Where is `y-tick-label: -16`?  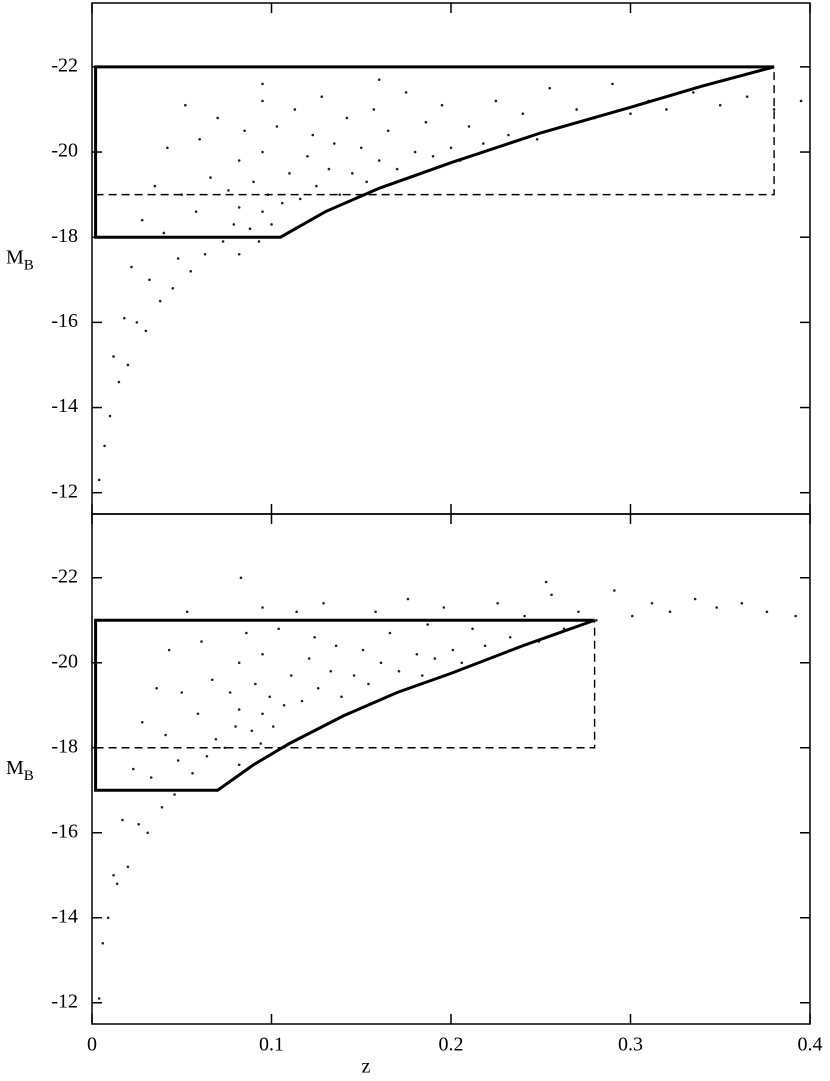
y-tick-label: -16 is located at coordinates (64, 321).